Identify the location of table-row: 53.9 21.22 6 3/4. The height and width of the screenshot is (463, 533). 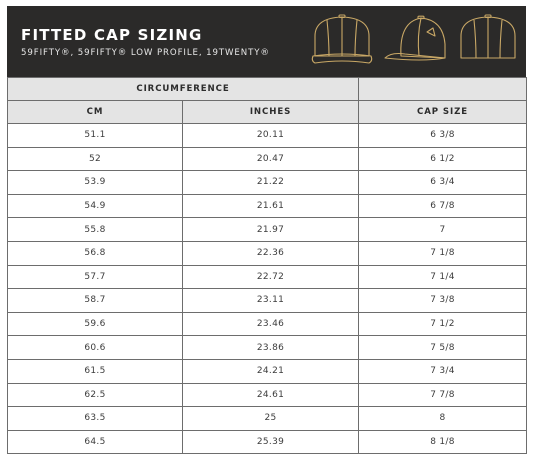
(267, 182).